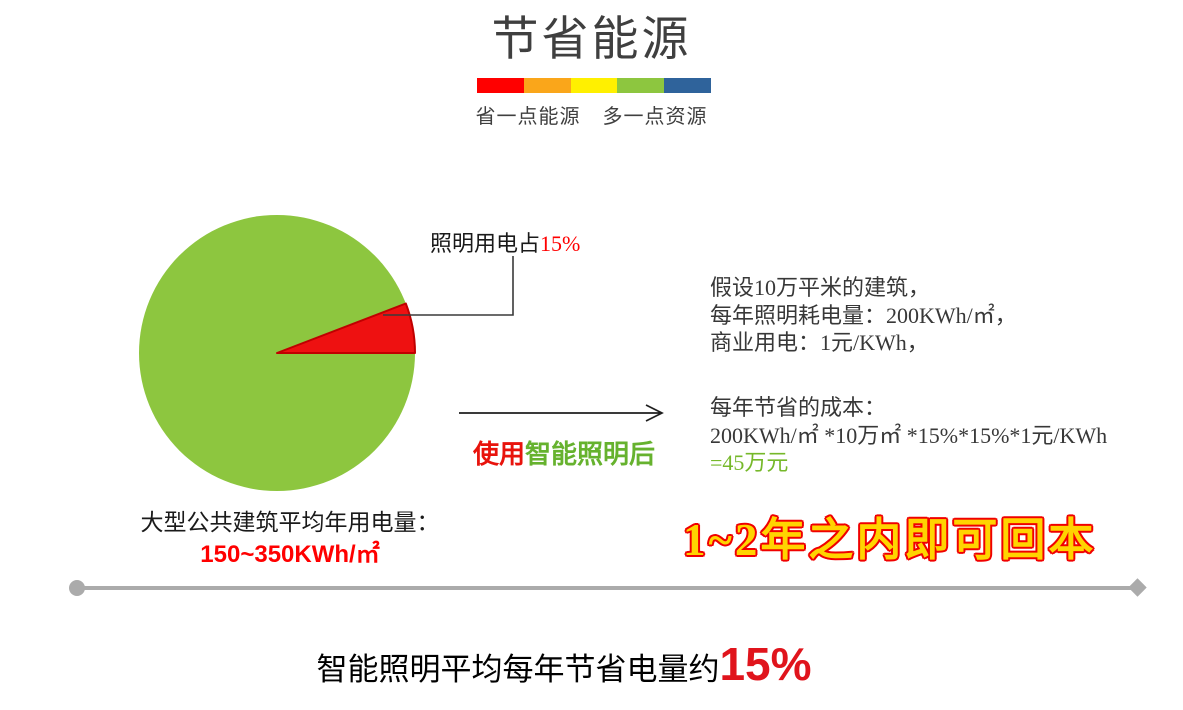  Describe the element at coordinates (500, 85) in the screenshot. I see `bar-segment-red` at that location.